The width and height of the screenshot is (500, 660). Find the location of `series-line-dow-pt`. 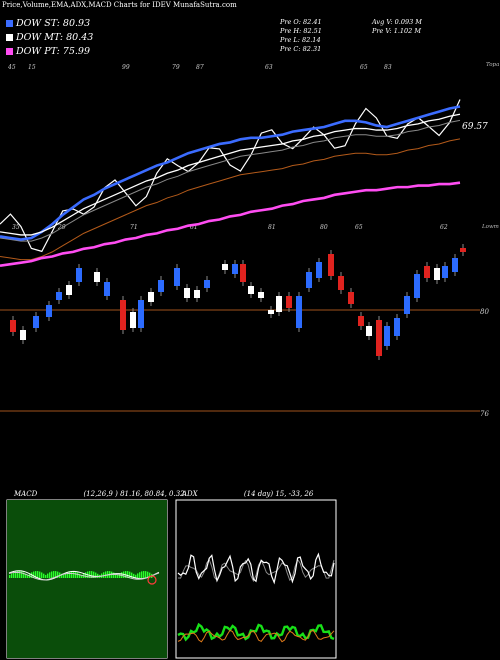

series-line-dow-pt is located at coordinates (230, 224).